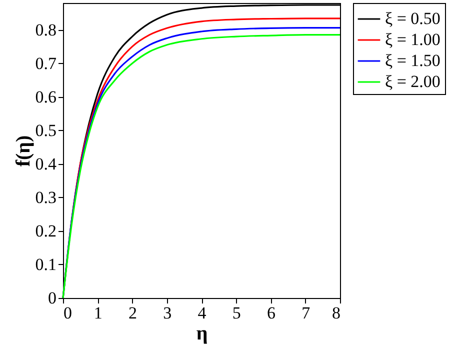 This screenshot has height=348, width=474. Describe the element at coordinates (412, 81) in the screenshot. I see `legend-label: ξ = 2.00` at that location.